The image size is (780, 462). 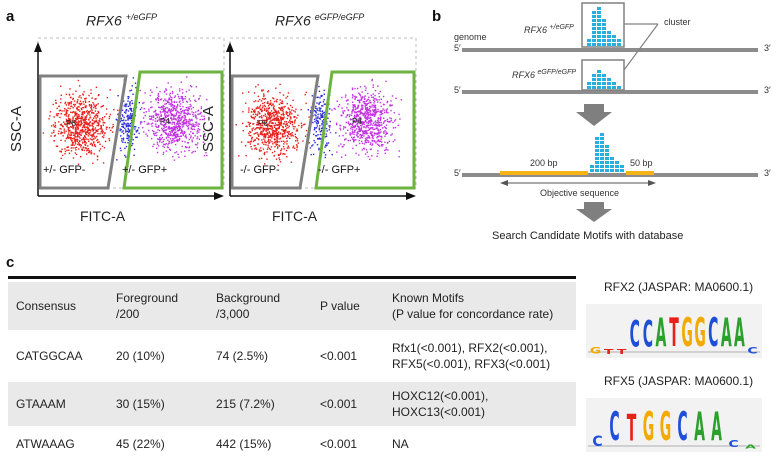 What do you see at coordinates (679, 381) in the screenshot?
I see `logo-bottom-title: RFX5 (JASPAR: MA0600.1)` at bounding box center [679, 381].